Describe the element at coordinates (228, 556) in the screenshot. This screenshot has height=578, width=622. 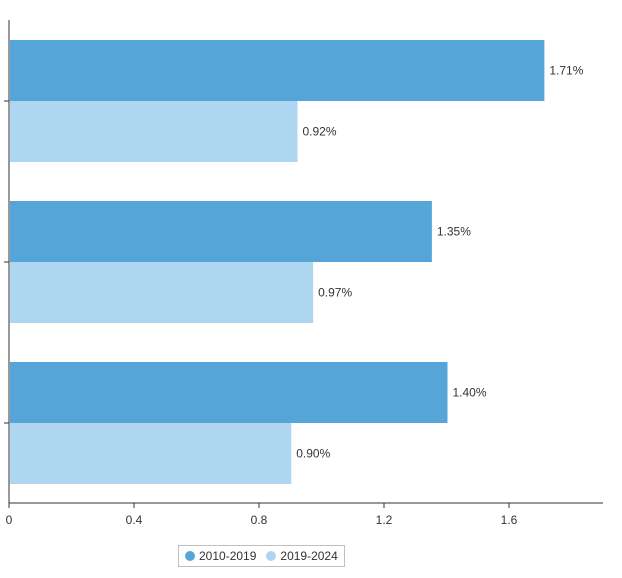
I see `legend-label-series-1: 2010-2019` at that location.